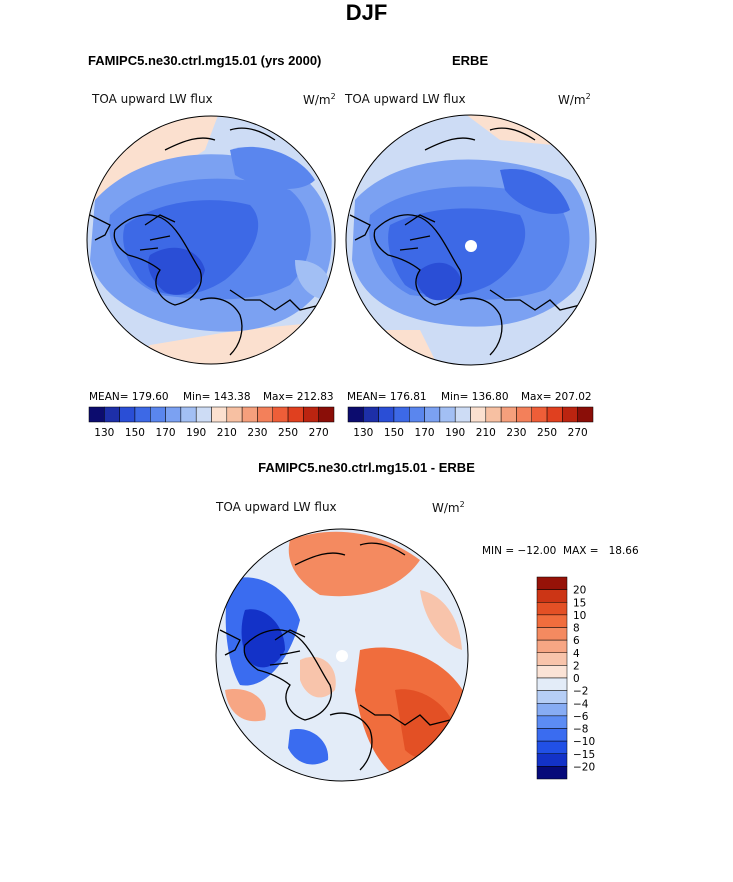  What do you see at coordinates (580, 730) in the screenshot?
I see `colorbar-tick-label: −8` at bounding box center [580, 730].